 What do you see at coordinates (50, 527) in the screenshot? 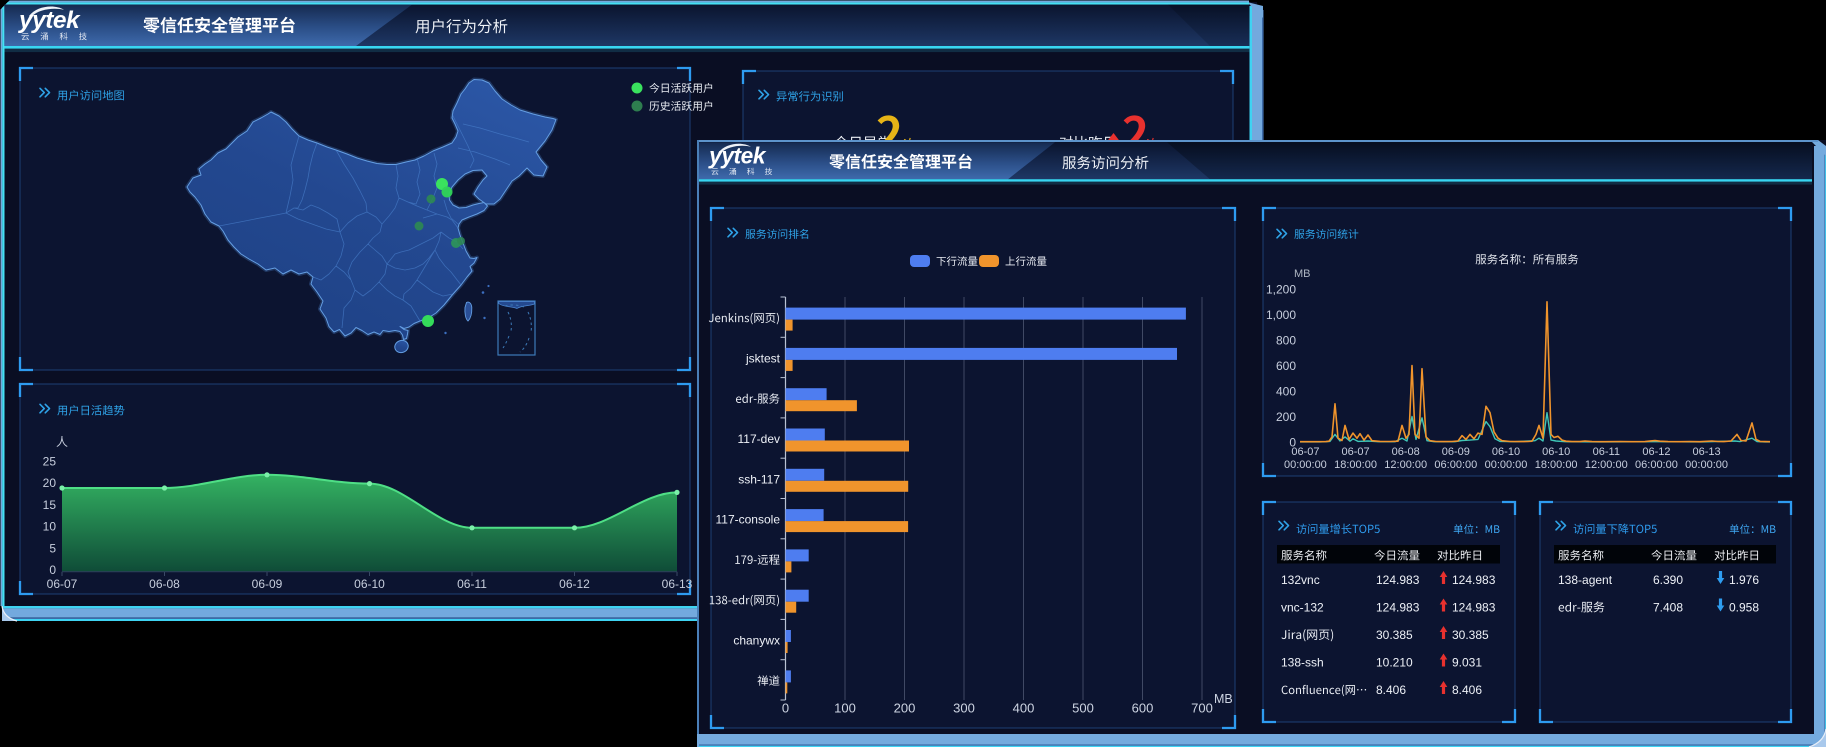
I see `svg-text: 10` at bounding box center [50, 527].